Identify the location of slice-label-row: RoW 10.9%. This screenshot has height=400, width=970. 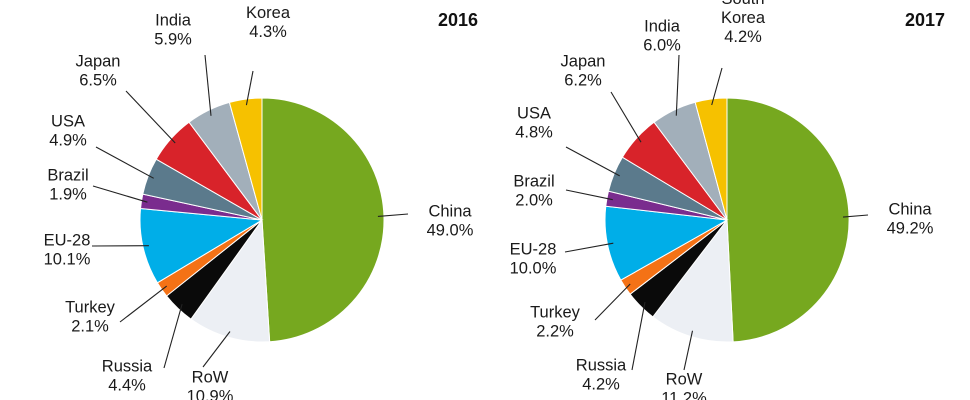
(210, 384).